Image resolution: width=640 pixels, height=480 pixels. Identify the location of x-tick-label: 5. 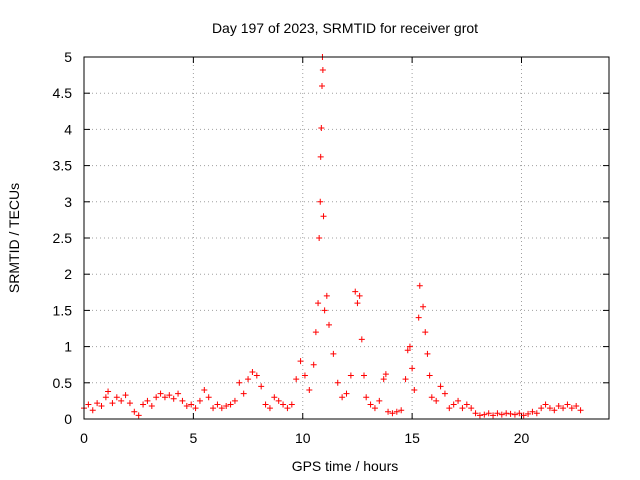
(193, 438).